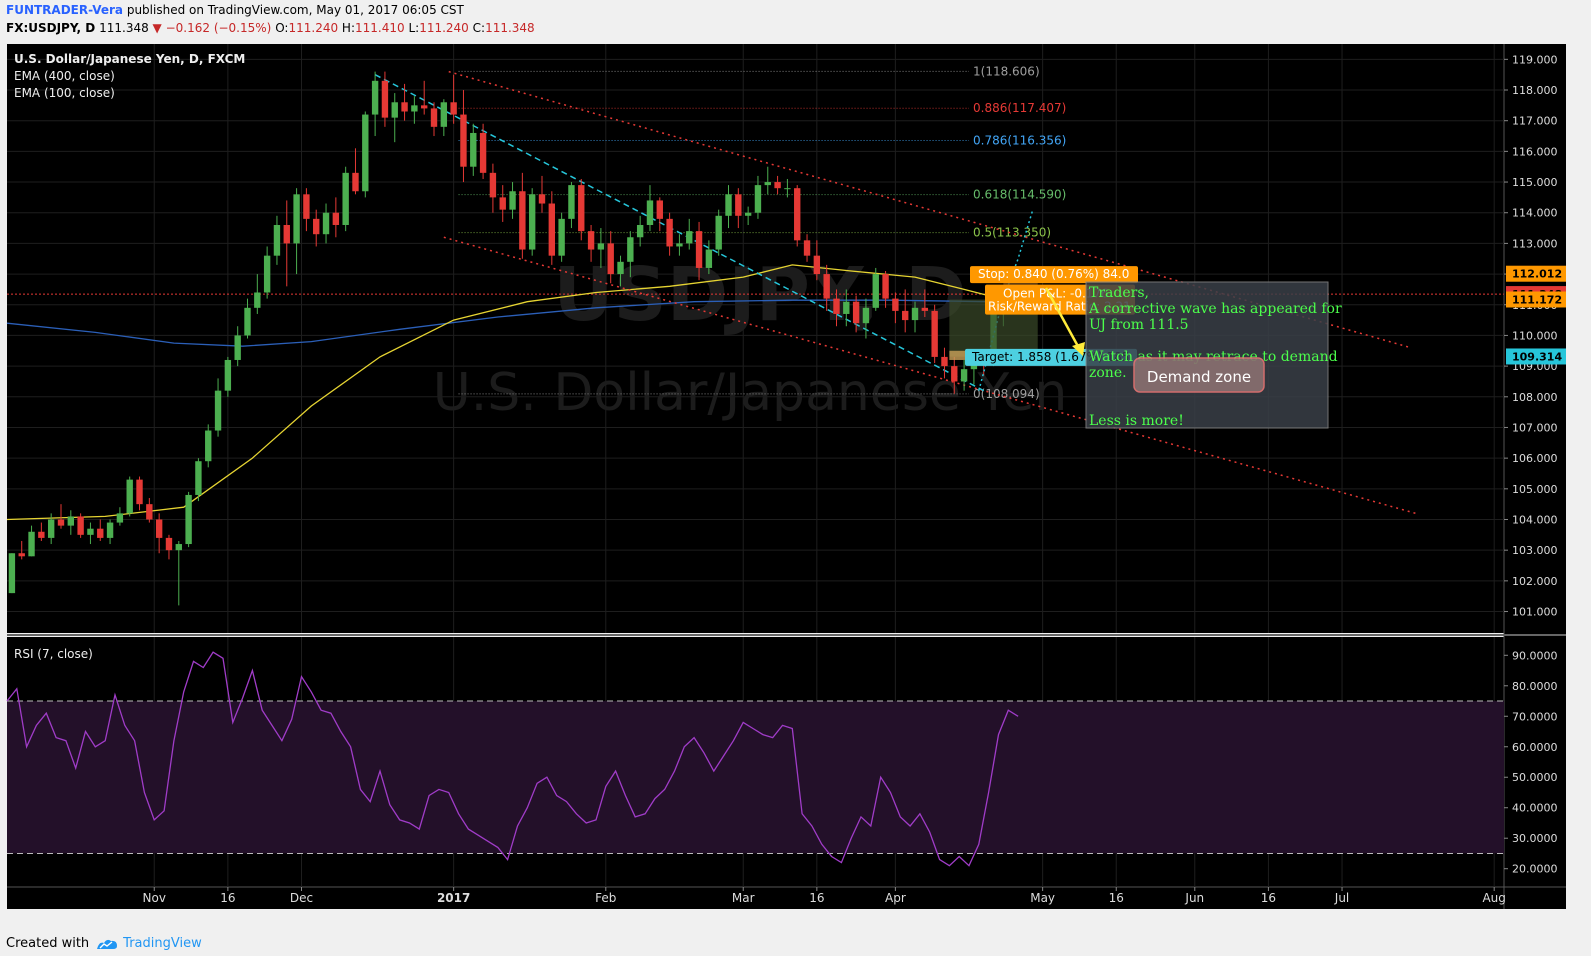 This screenshot has height=956, width=1591. What do you see at coordinates (301, 898) in the screenshot?
I see `x-tick-label: Dec` at bounding box center [301, 898].